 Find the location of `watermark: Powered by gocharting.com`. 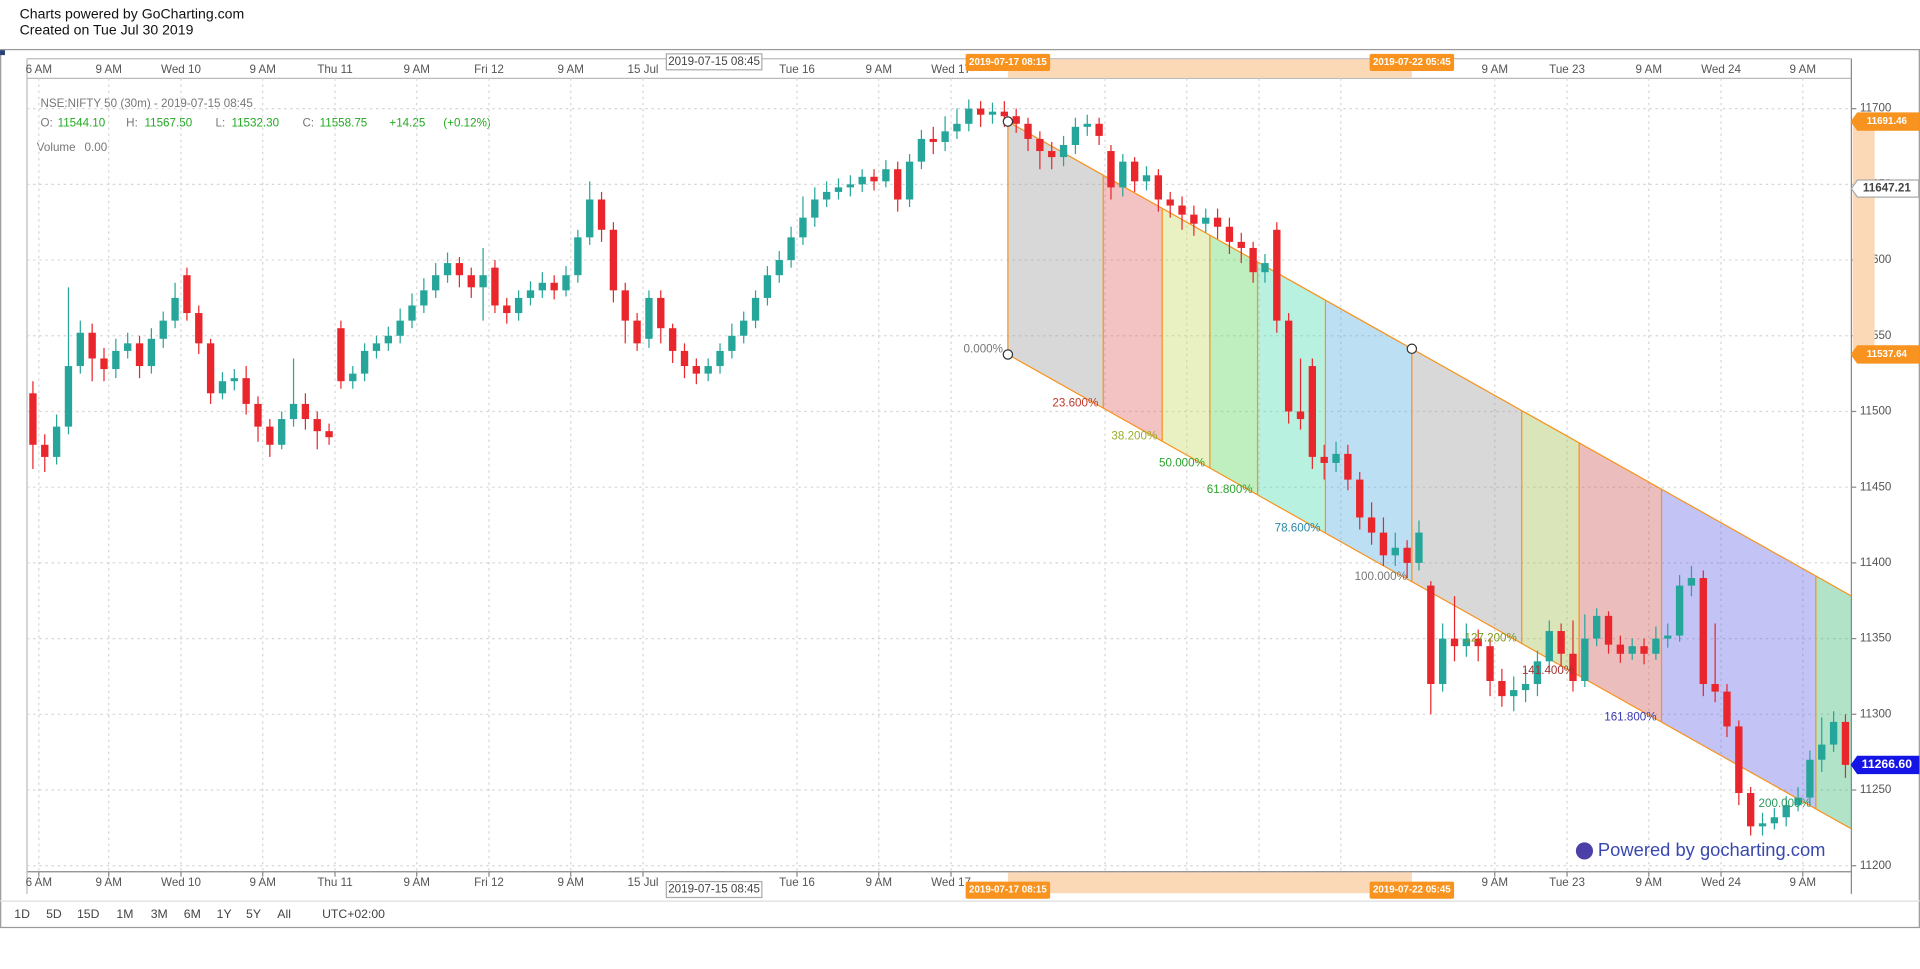

watermark: Powered by gocharting.com is located at coordinates (1712, 849).